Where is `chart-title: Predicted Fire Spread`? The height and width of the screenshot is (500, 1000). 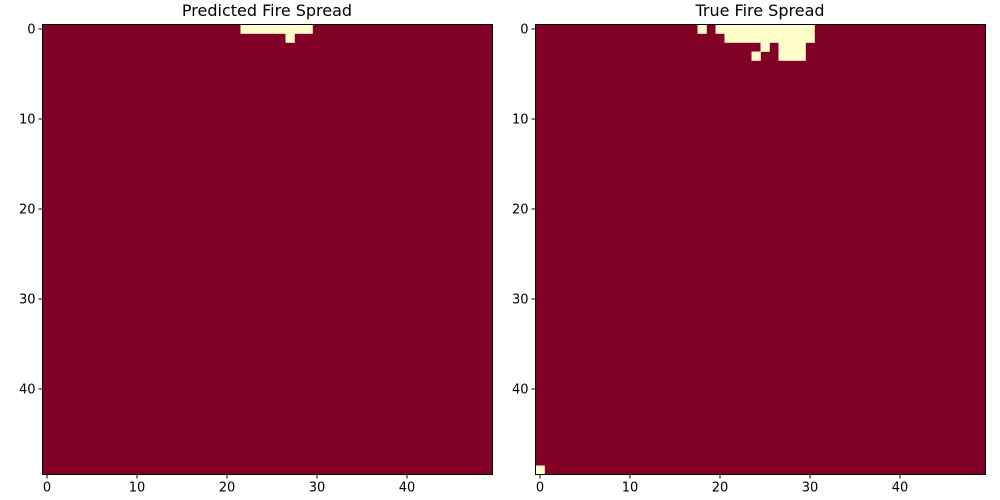
chart-title: Predicted Fire Spread is located at coordinates (267, 10).